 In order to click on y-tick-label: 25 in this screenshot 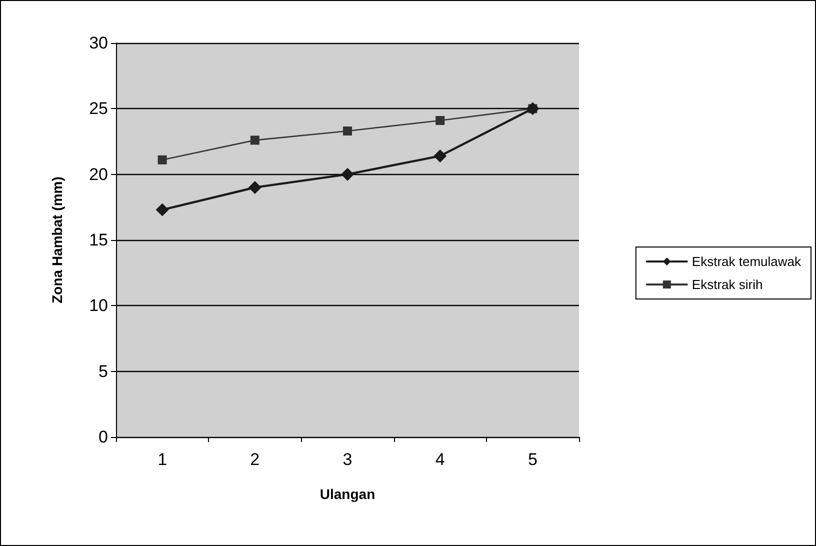, I will do `click(98, 108)`.